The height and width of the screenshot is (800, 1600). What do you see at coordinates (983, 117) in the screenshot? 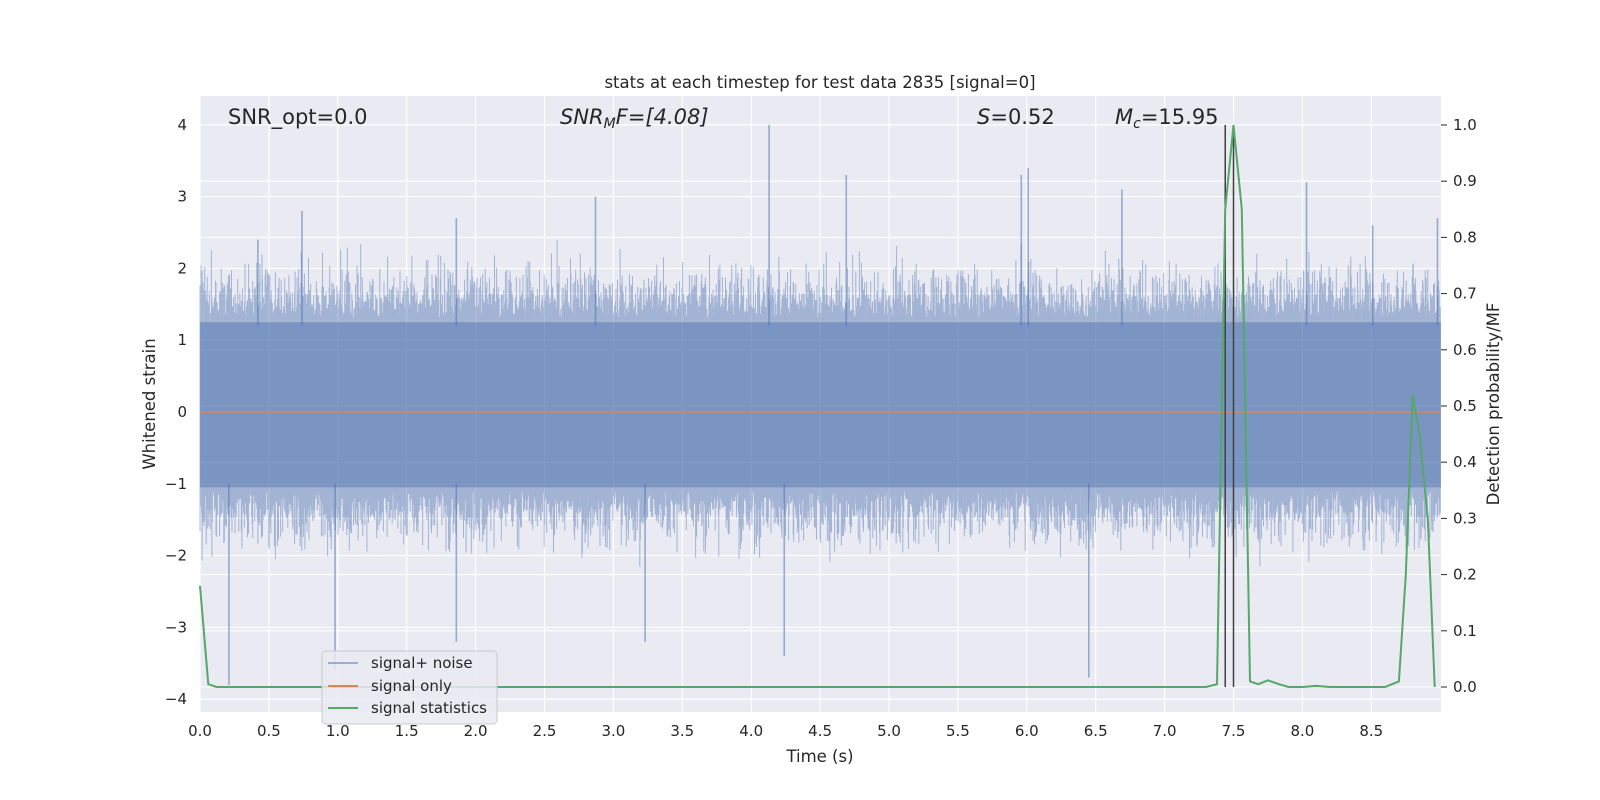
I see `annotation-s-main: S` at bounding box center [983, 117].